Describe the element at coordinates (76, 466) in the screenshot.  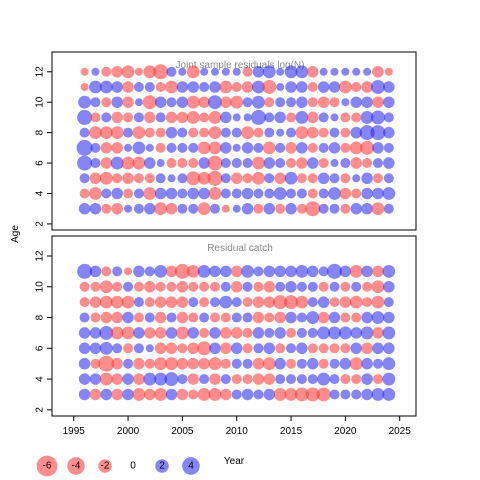
I see `legend-bubble` at that location.